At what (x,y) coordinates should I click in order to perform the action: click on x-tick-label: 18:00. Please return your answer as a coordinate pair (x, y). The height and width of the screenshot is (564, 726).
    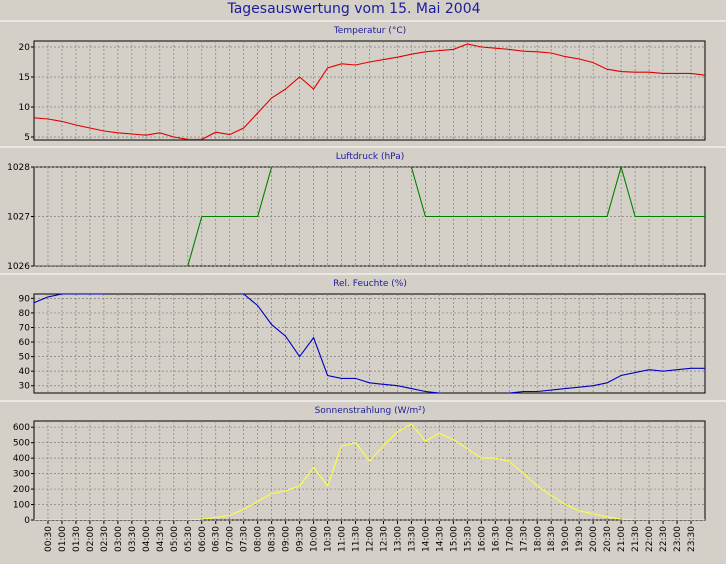
    Looking at the image, I should click on (538, 539).